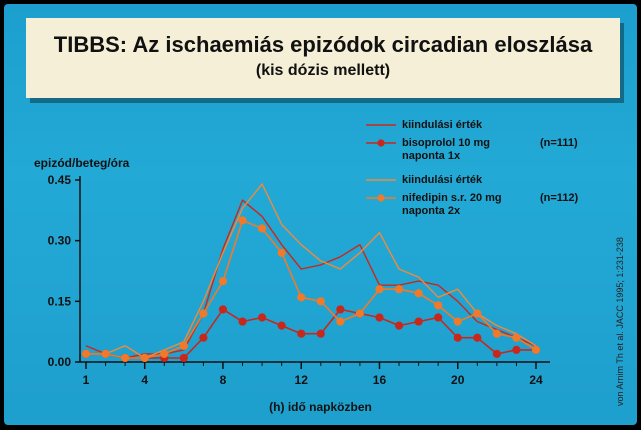 The height and width of the screenshot is (430, 641). Describe the element at coordinates (60, 301) in the screenshot. I see `y-tick-label: 0.15` at that location.